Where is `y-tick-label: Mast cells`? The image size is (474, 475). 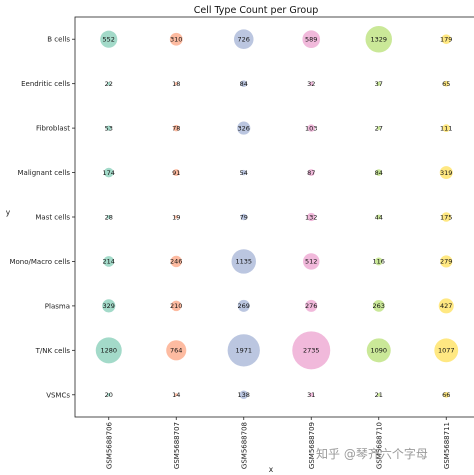
y-tick-label: Mast cells is located at coordinates (52, 218).